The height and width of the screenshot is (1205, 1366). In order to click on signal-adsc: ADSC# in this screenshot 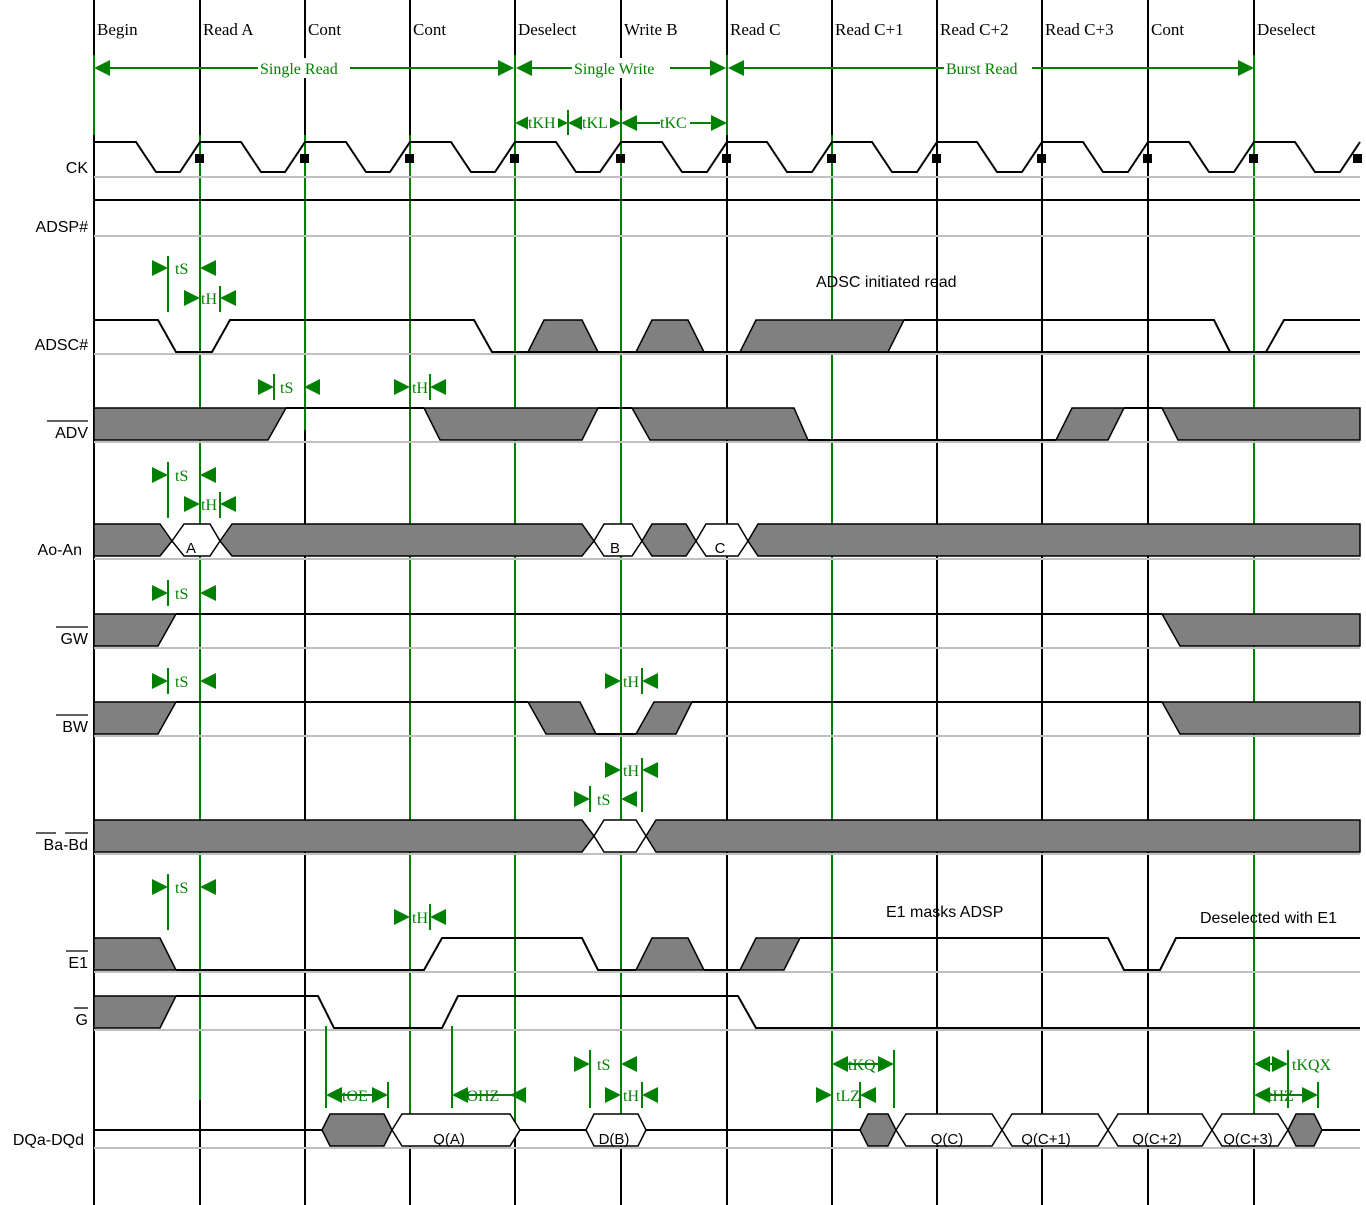, I will do `click(61, 345)`.